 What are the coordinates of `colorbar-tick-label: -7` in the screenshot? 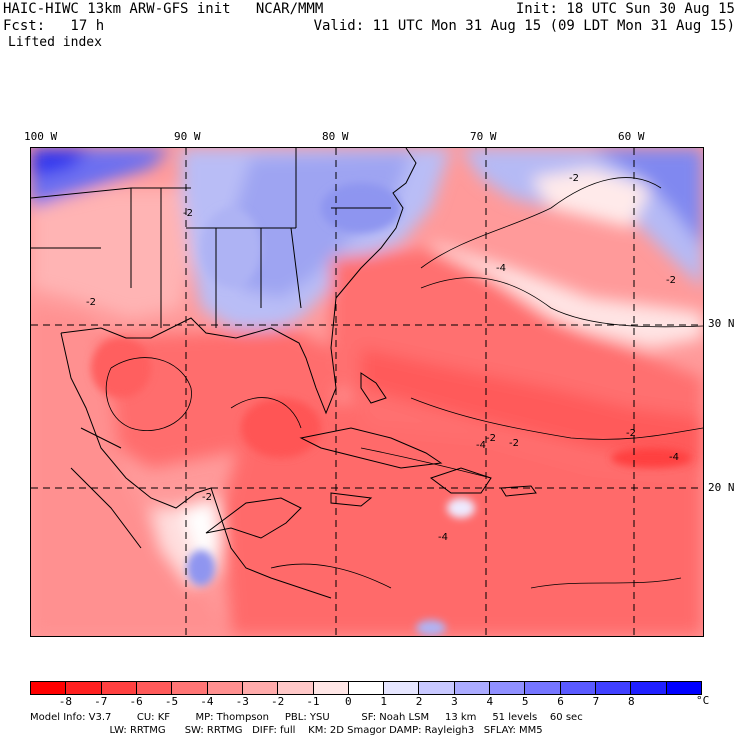 It's located at (101, 701).